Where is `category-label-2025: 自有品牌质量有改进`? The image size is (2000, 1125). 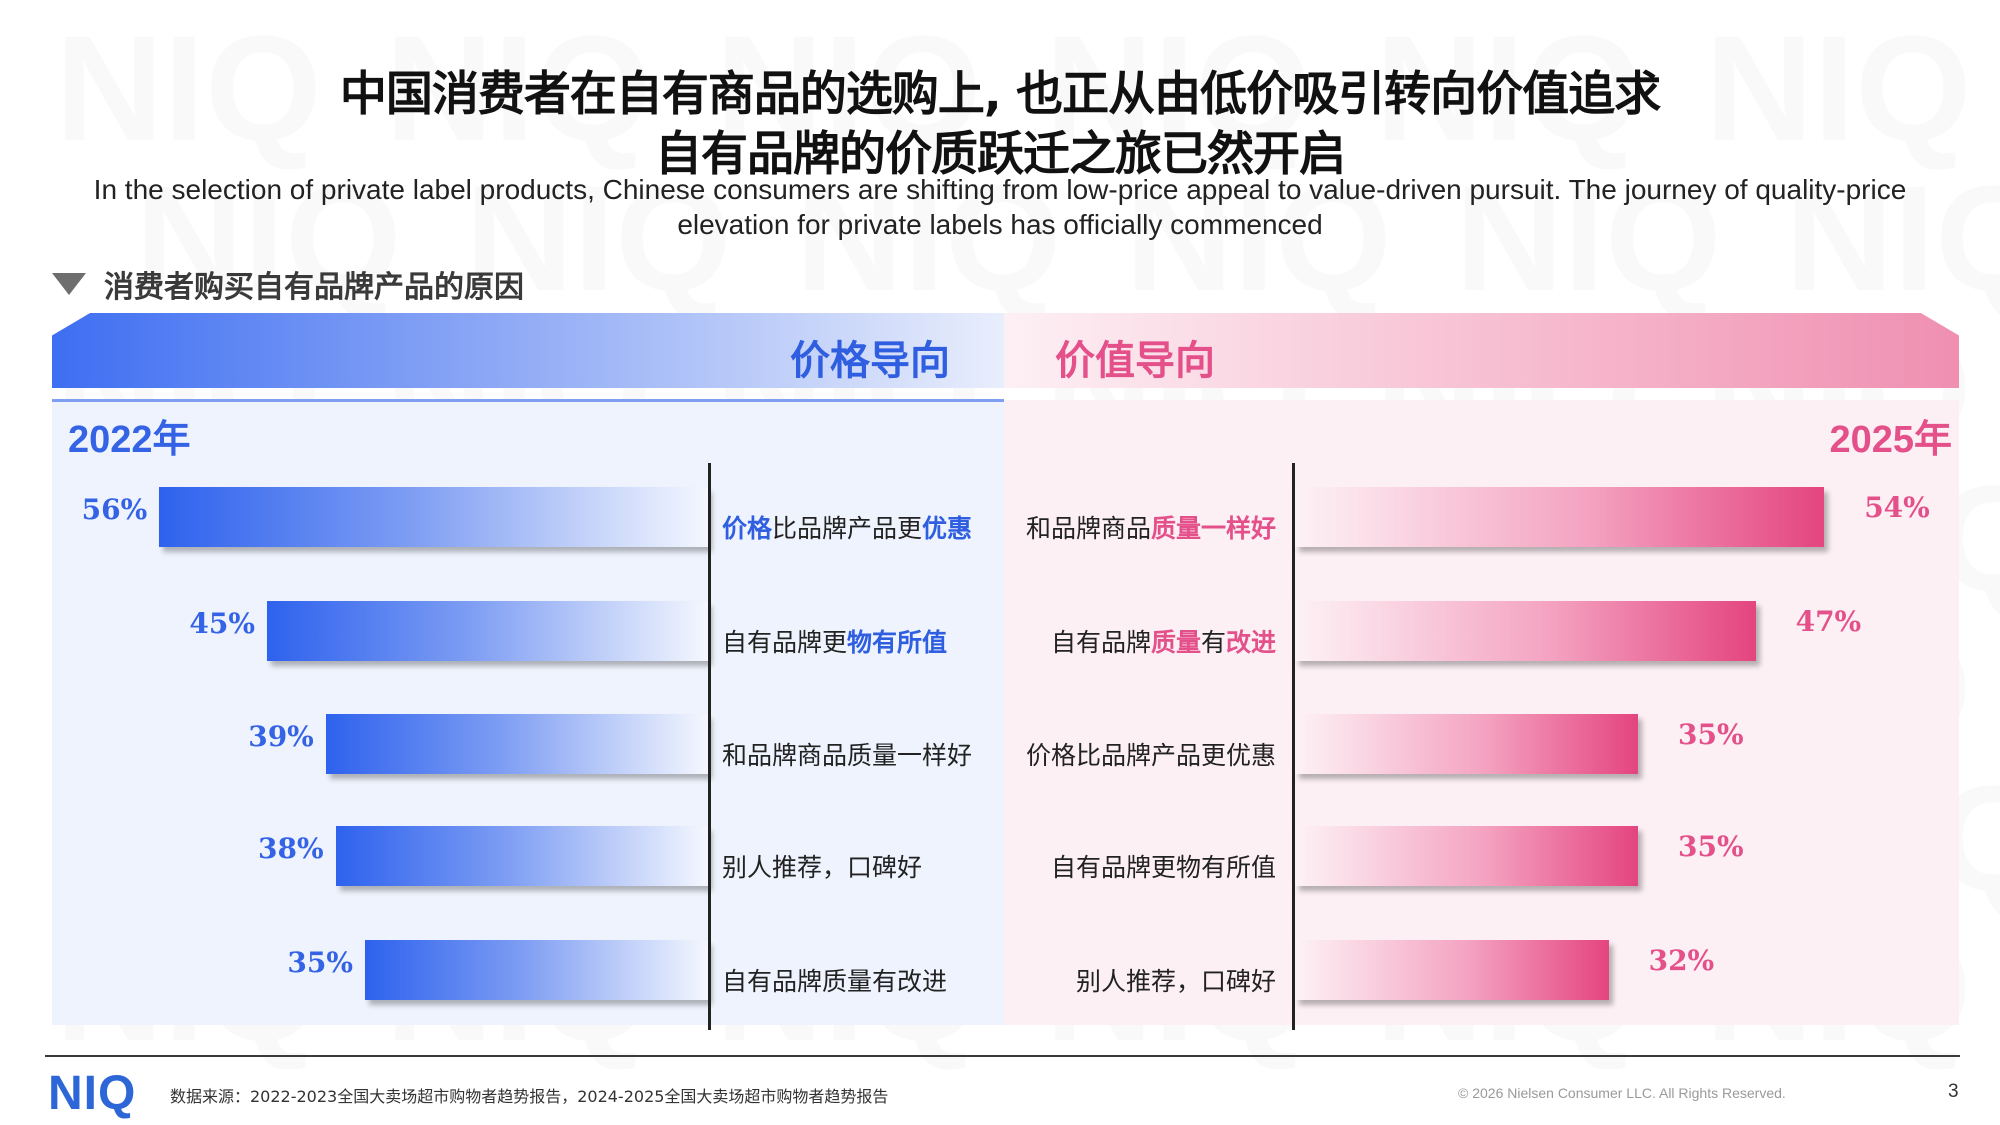
category-label-2025: 自有品牌质量有改进 is located at coordinates (1163, 642).